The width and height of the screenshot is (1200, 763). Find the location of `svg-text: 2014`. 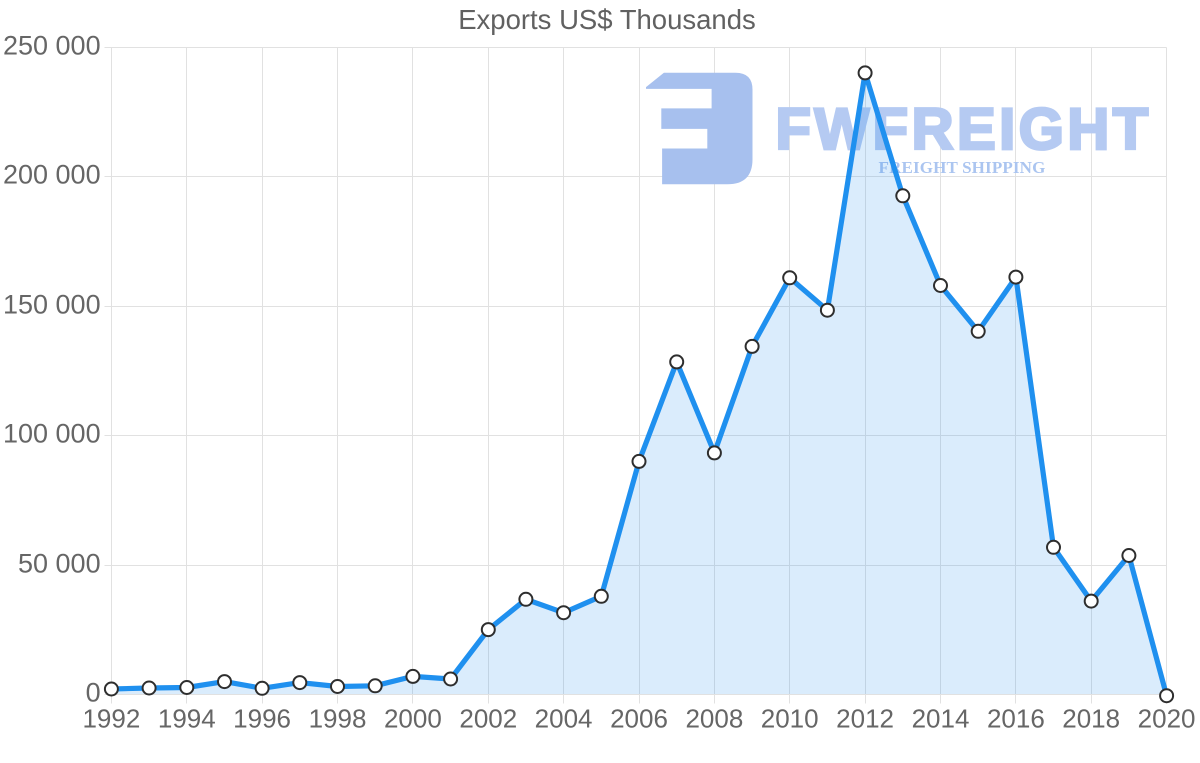

svg-text: 2014 is located at coordinates (941, 718).